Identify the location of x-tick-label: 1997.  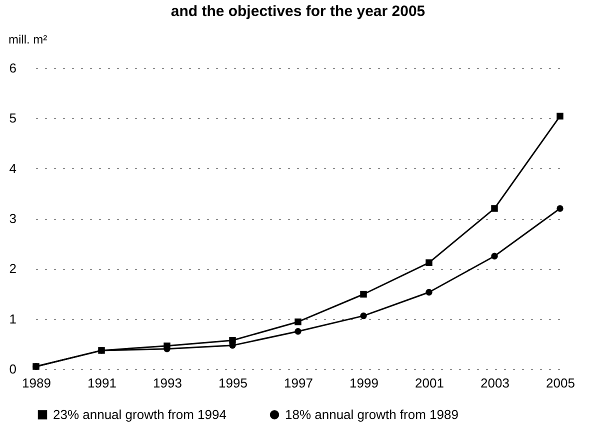
(298, 383).